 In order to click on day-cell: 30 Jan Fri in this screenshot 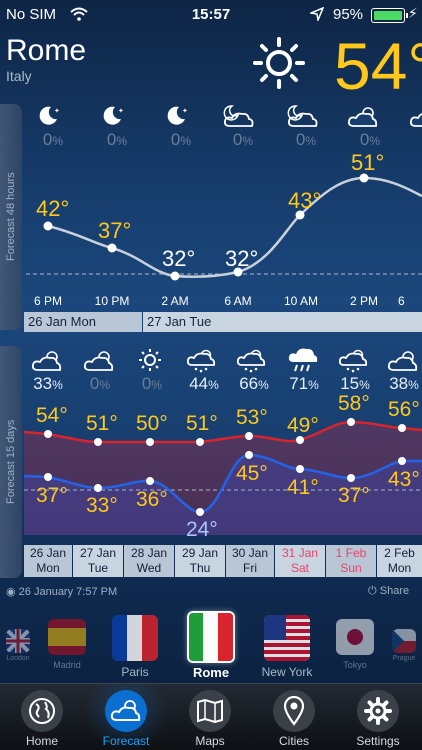, I will do `click(250, 561)`.